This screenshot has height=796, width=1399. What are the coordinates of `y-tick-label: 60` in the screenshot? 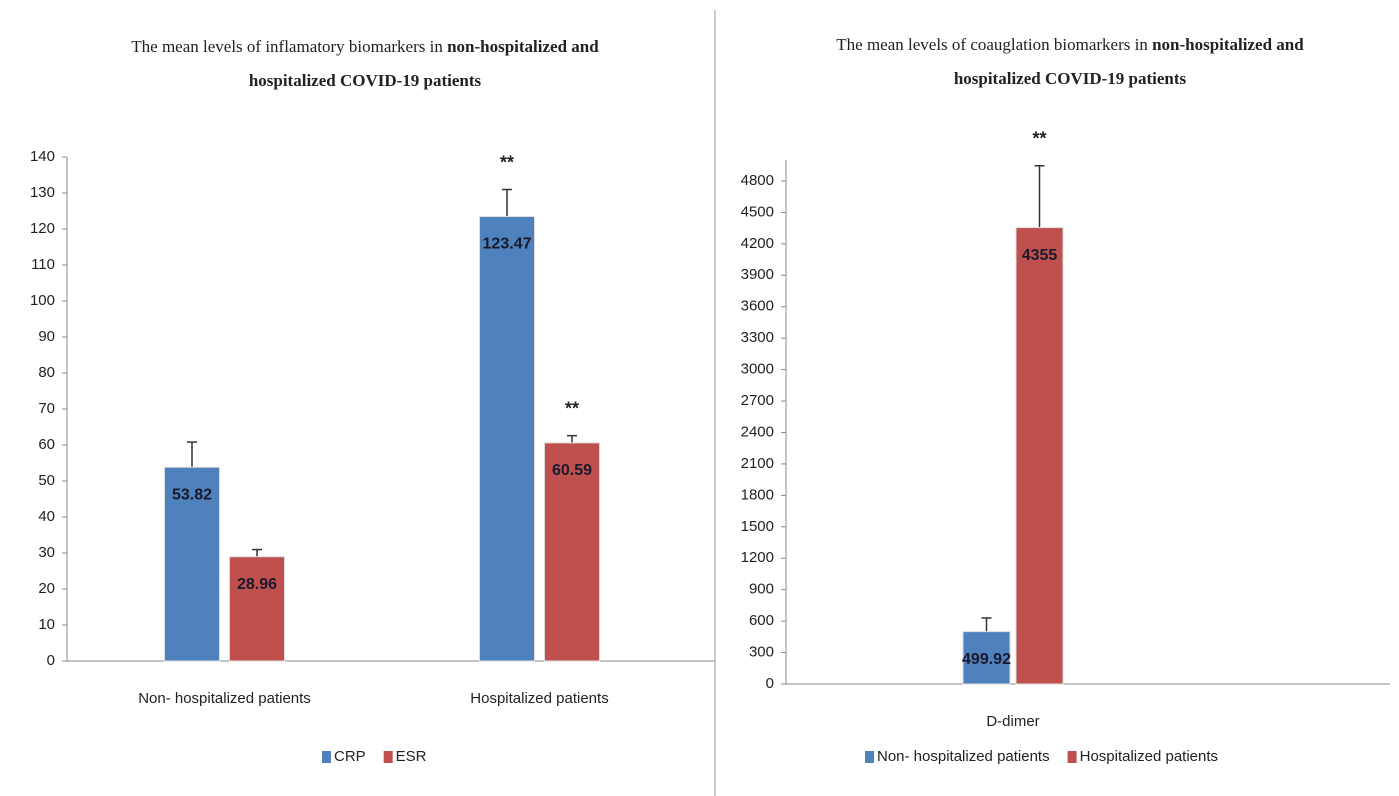 It's located at (46, 444).